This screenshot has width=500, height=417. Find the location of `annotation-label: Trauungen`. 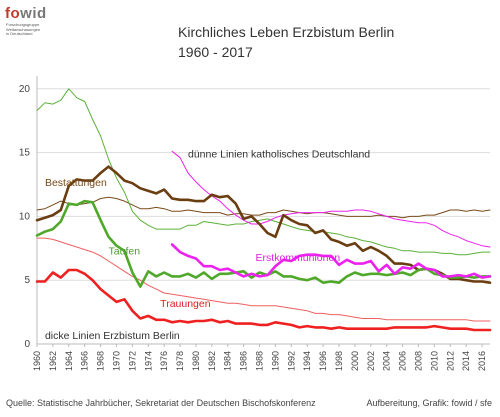

annotation-label: Trauungen is located at coordinates (185, 304).